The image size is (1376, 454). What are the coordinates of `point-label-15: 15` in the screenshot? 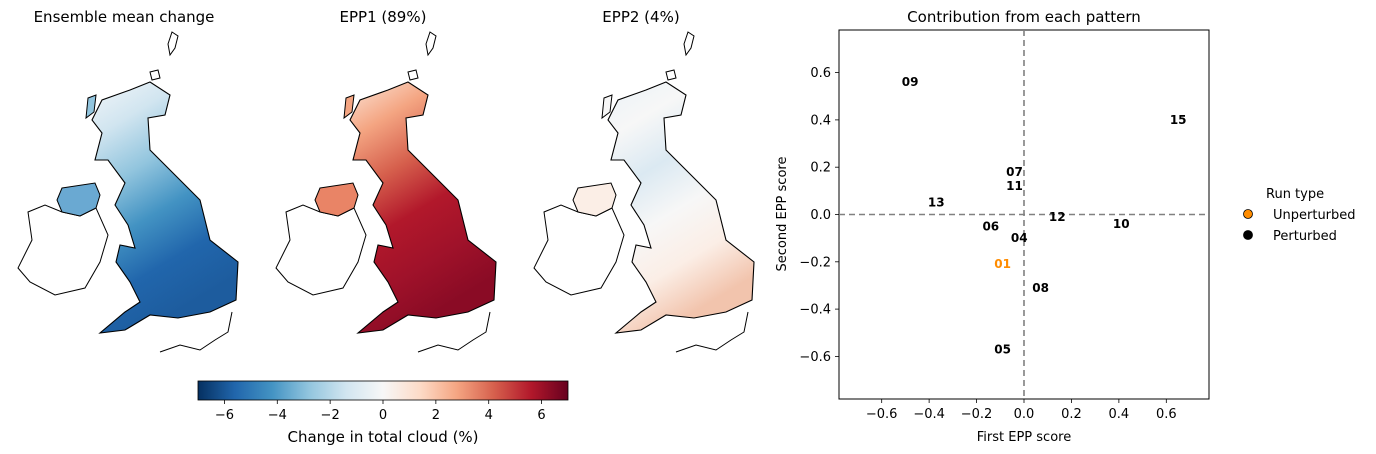 It's located at (1178, 120).